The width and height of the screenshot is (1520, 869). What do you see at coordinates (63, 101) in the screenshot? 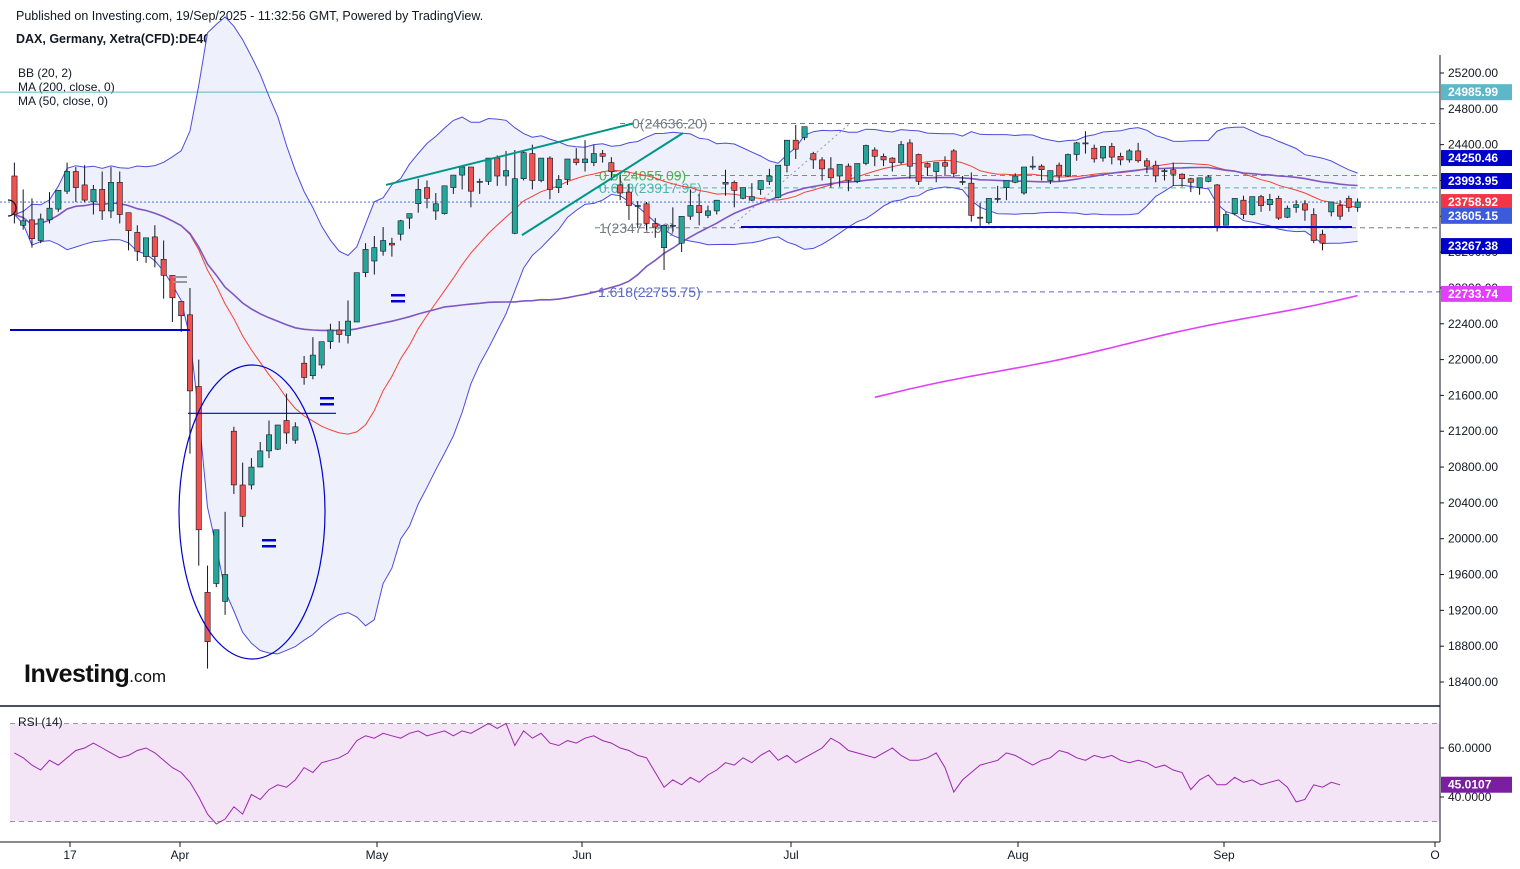
I see `legend-ma50: MA (50, close, 0)` at bounding box center [63, 101].